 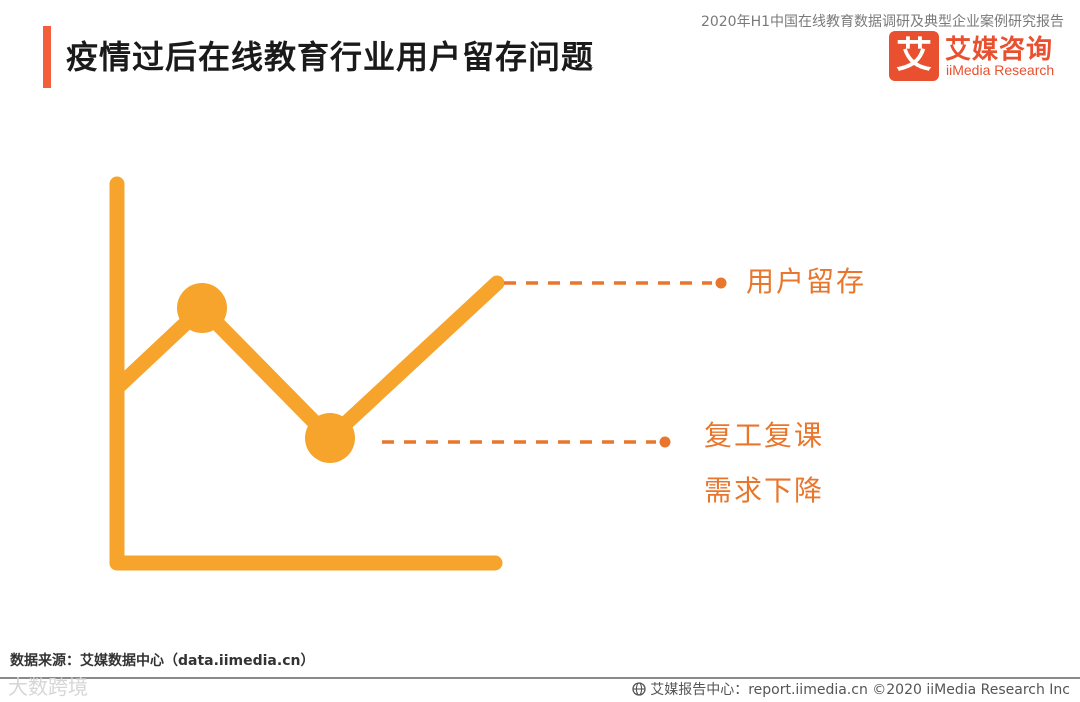 I want to click on data-source: 数据来源：艾媒数据中心（data.iimedia.cn）, so click(x=162, y=661).